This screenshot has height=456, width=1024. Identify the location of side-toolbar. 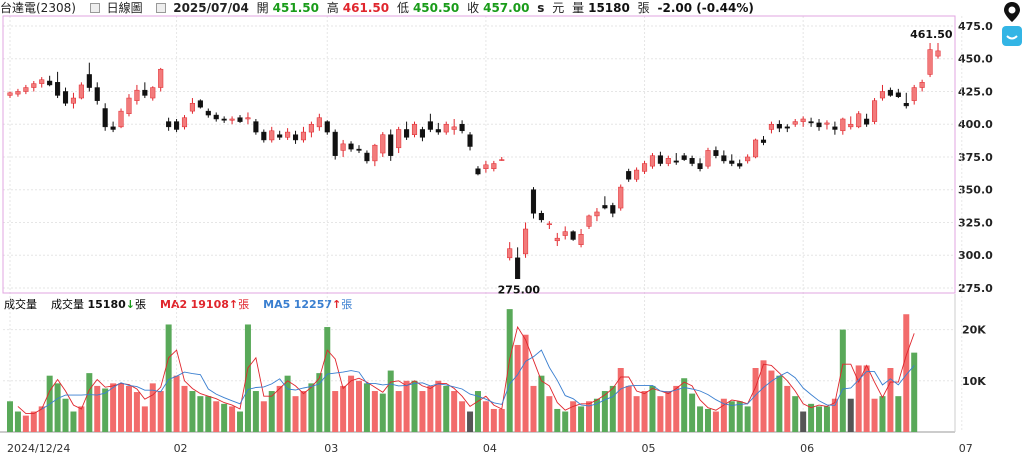
(1012, 24).